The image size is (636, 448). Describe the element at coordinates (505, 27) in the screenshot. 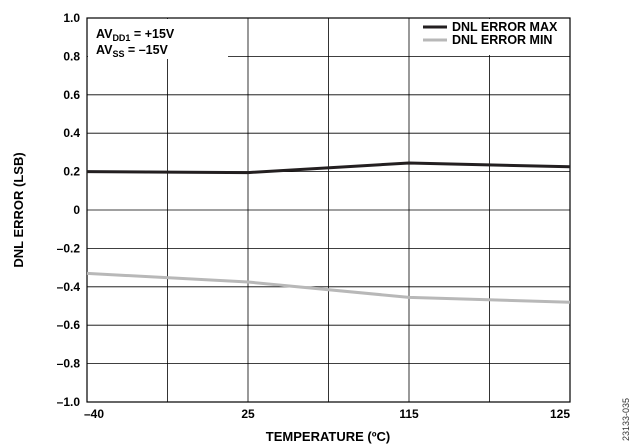

I see `legend-label: DNL ERROR MAX` at that location.